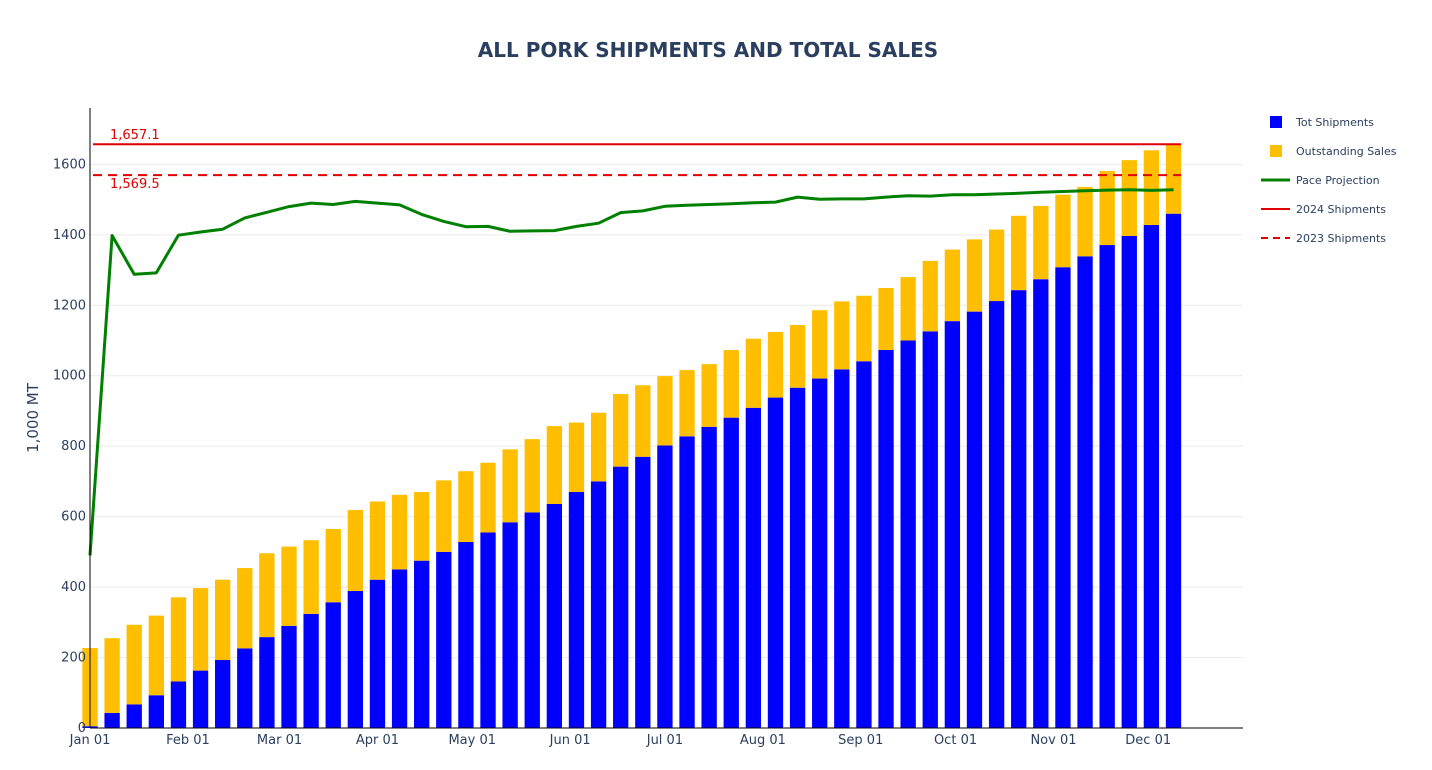 The image size is (1432, 770). I want to click on legend-item-pace-projection: Pace Projection, so click(1320, 180).